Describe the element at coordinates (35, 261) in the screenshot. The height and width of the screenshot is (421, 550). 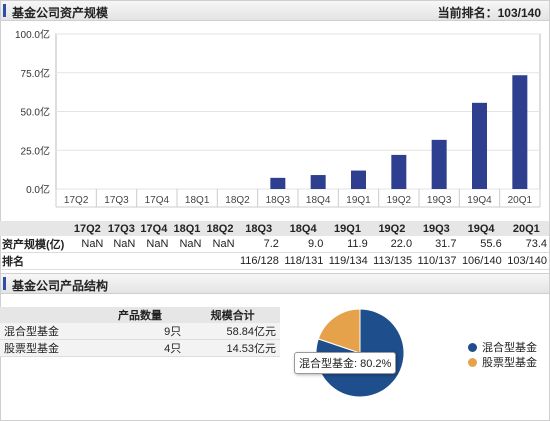
I see `row-label: 排名` at that location.